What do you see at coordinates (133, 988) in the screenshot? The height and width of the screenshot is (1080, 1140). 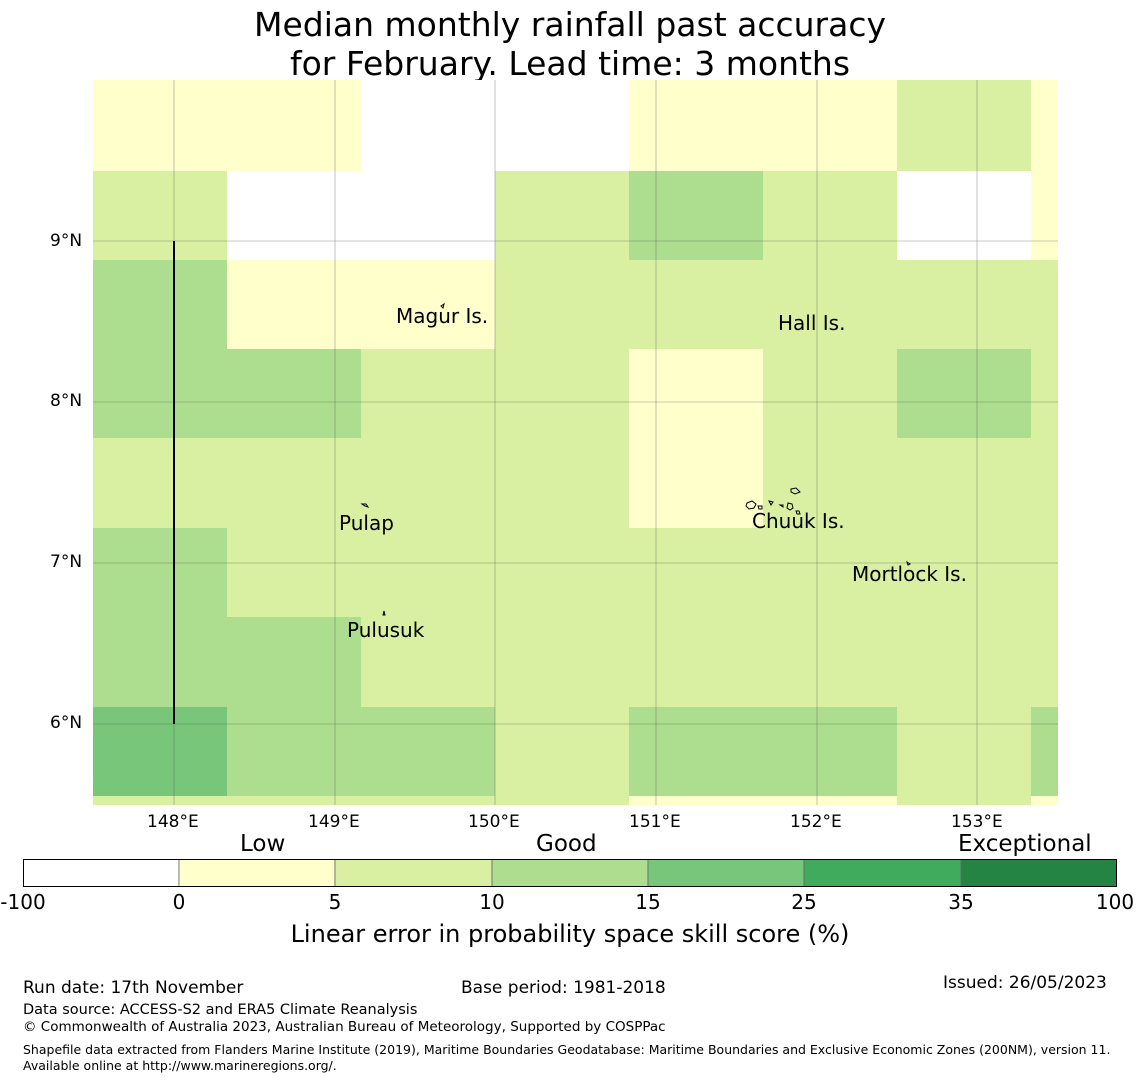 I see `run-date: Run date: 17th November` at bounding box center [133, 988].